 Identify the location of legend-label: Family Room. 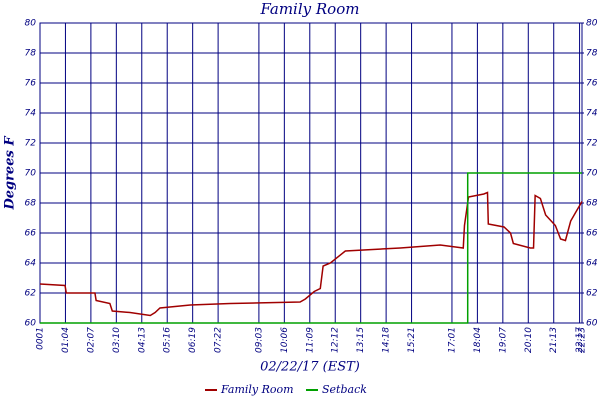
(257, 389).